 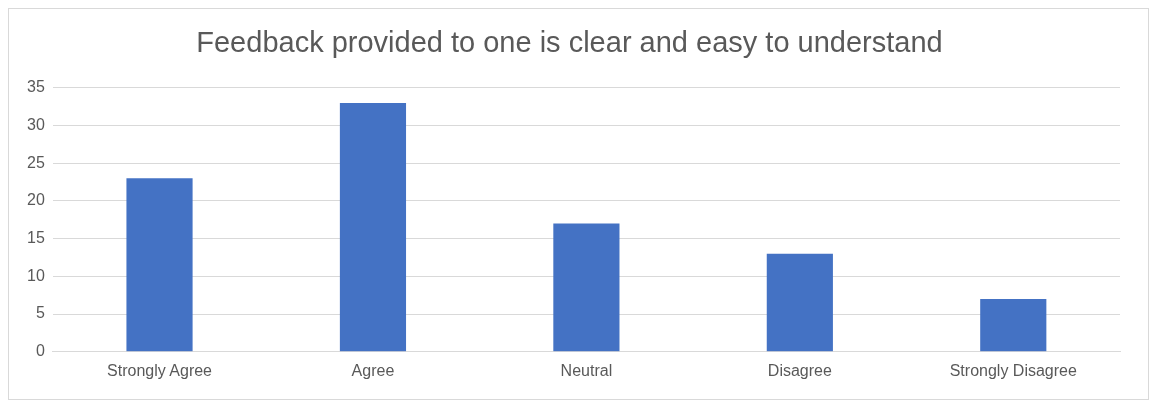 What do you see at coordinates (36, 200) in the screenshot?
I see `y-tick-label: 20` at bounding box center [36, 200].